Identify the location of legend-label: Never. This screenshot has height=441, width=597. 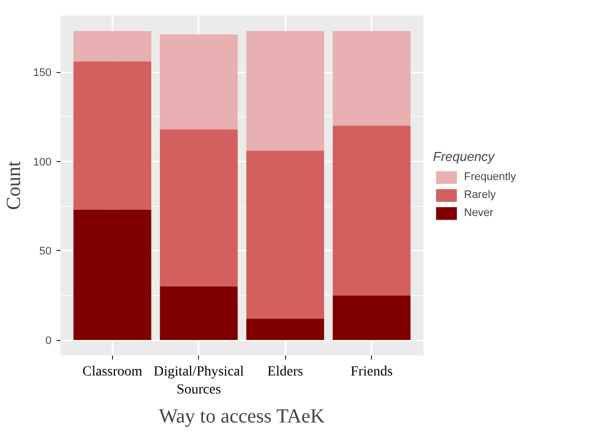
(479, 213).